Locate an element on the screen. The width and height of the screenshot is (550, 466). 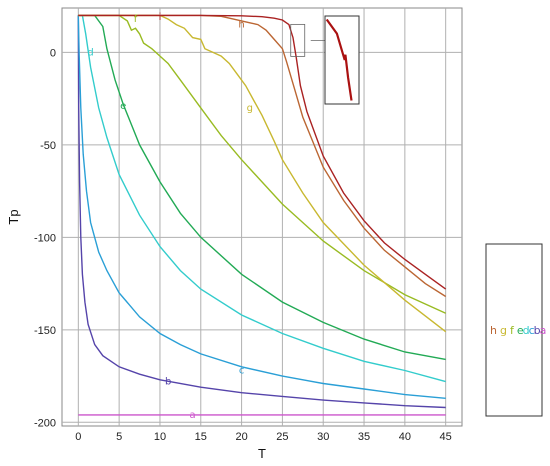
x-tick-label: 10 is located at coordinates (160, 437).